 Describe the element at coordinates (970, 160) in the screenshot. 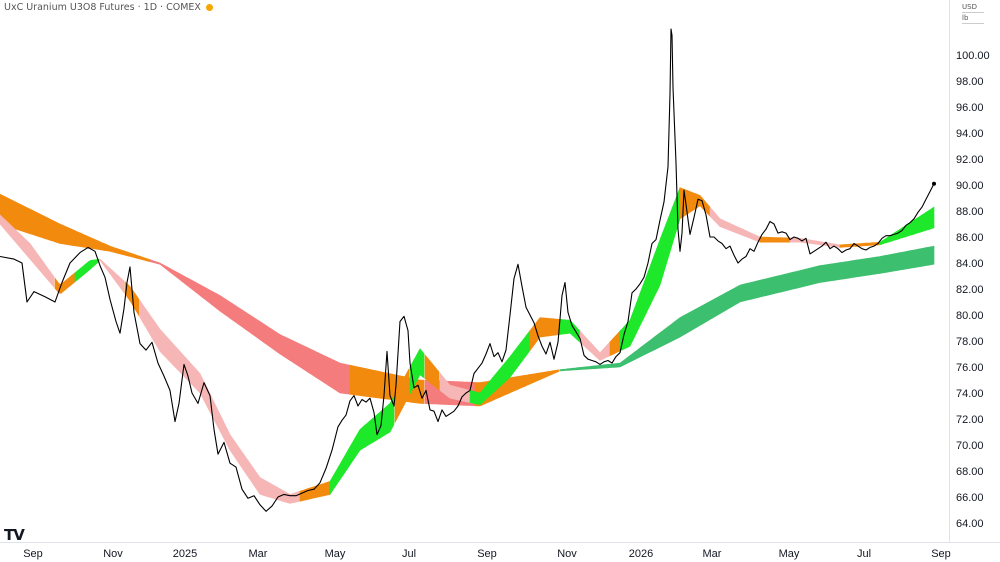

I see `y-tick-label: 92.00` at that location.